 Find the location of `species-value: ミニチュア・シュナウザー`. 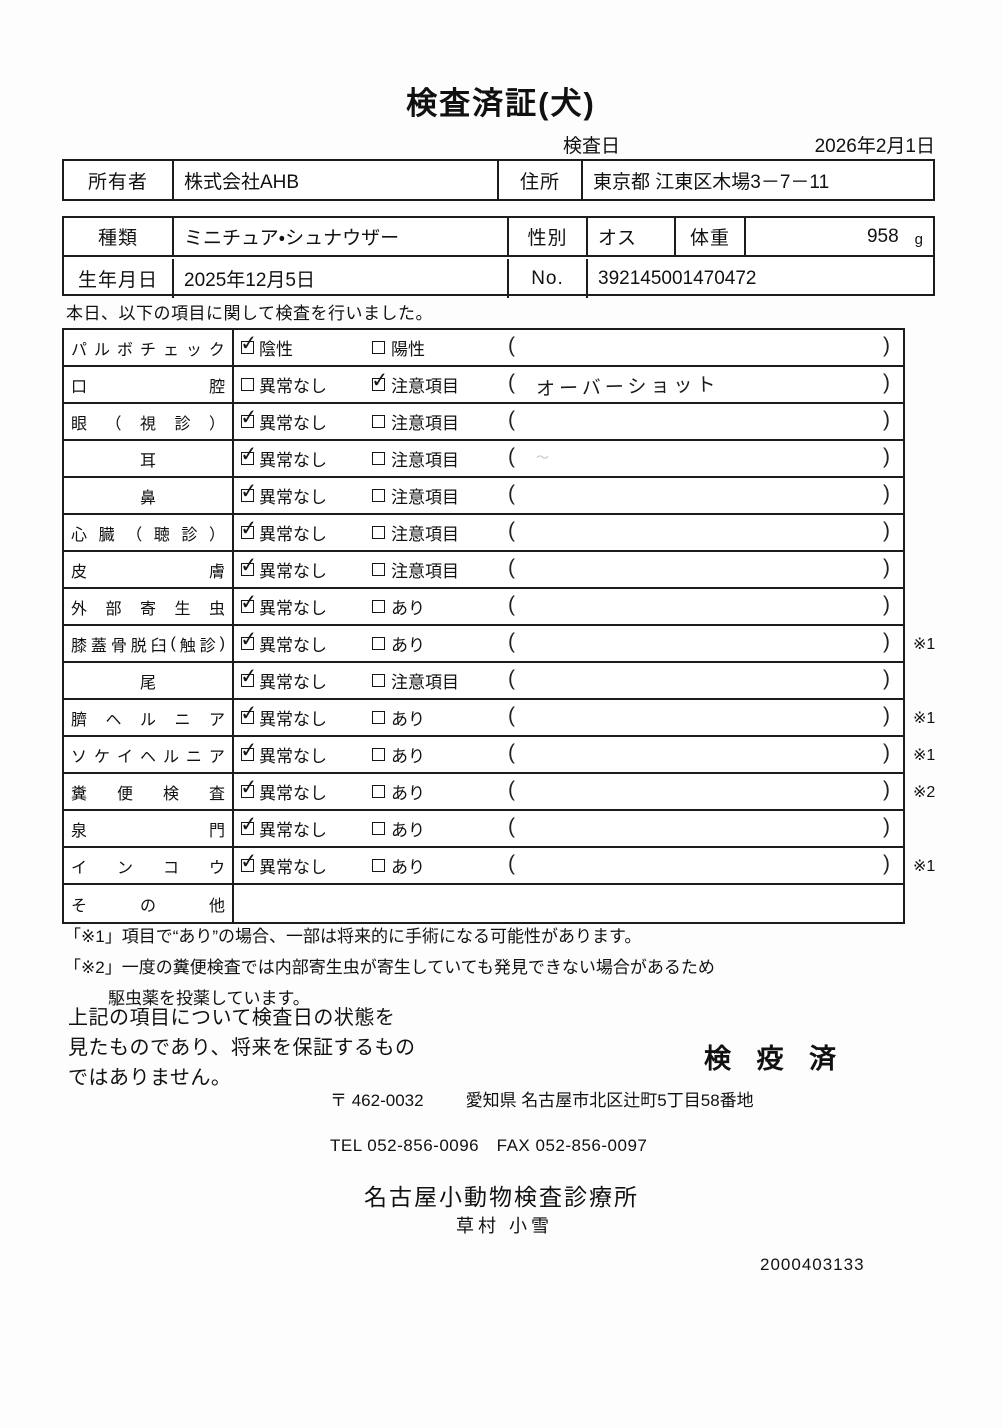

species-value: ミニチュア・シュナウザー is located at coordinates (339, 236).